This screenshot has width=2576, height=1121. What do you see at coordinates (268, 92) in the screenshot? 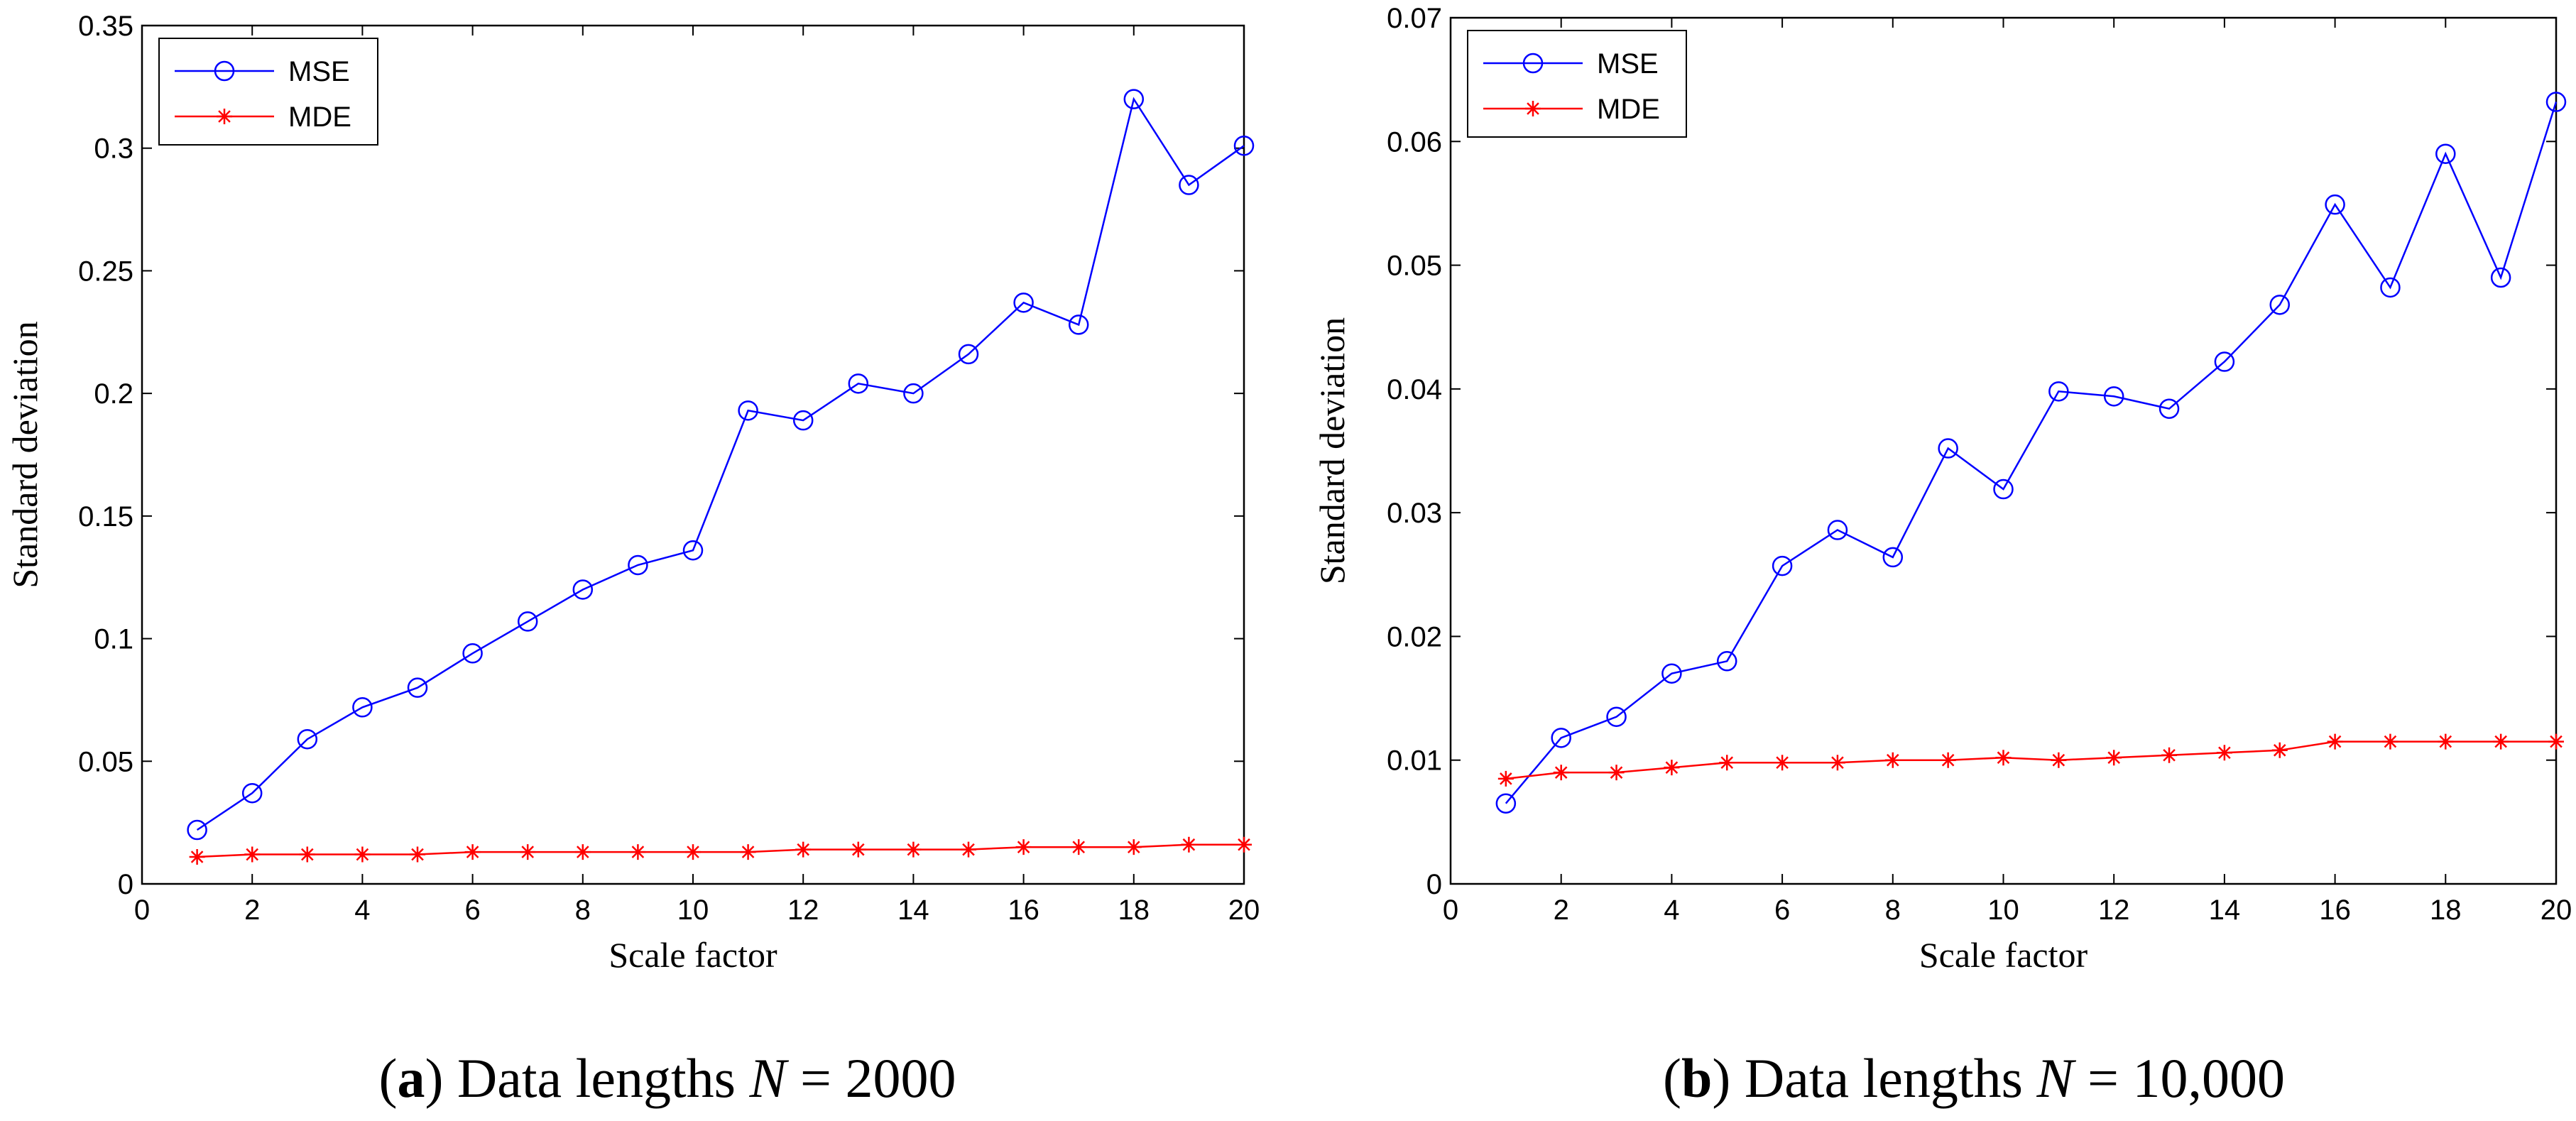
I see `legend: MSE MDE` at bounding box center [268, 92].